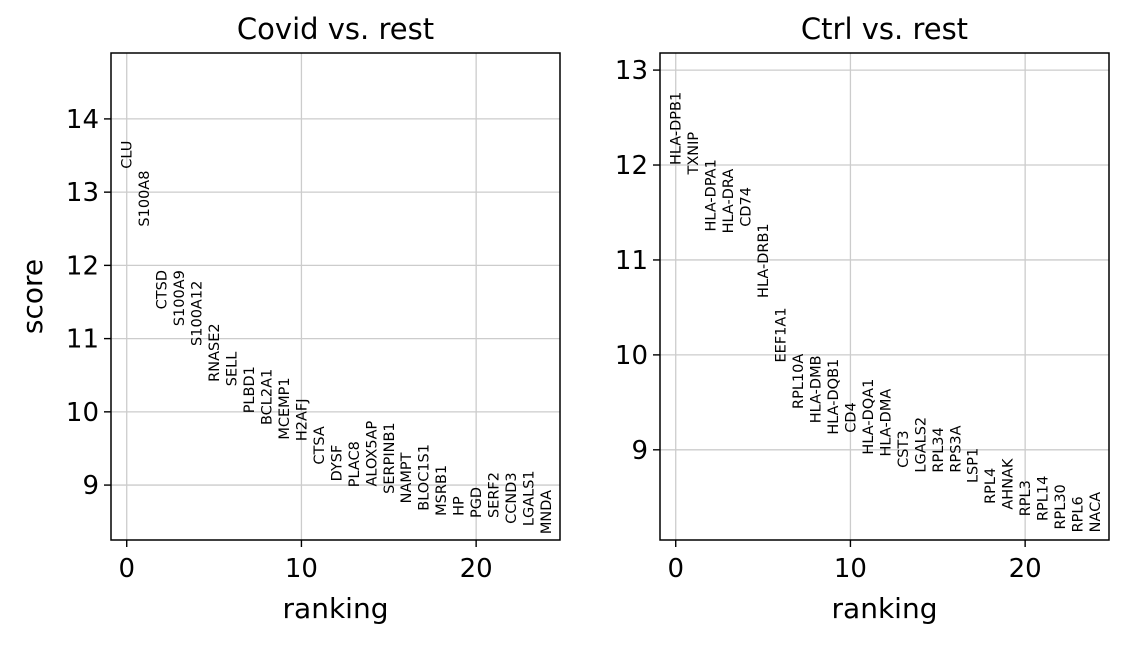 This screenshot has height=646, width=1125. I want to click on gene-label-ctrl-hla-dma: HLA-DMA, so click(886, 423).